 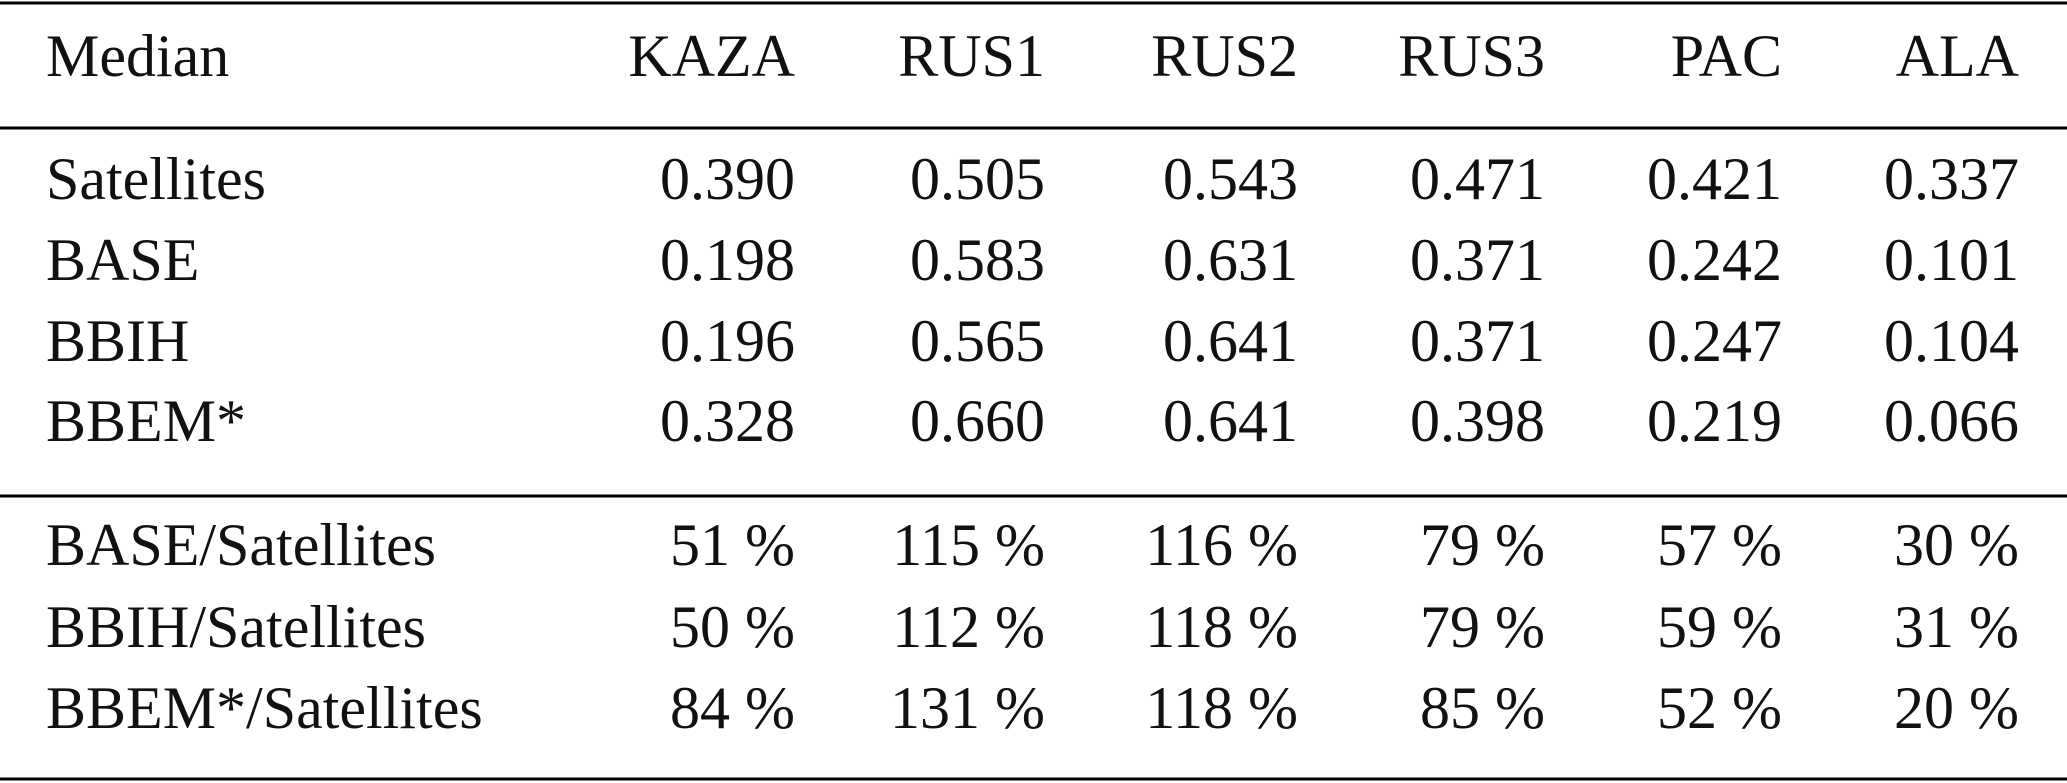 I want to click on body-cell: 0.196, so click(x=727, y=341).